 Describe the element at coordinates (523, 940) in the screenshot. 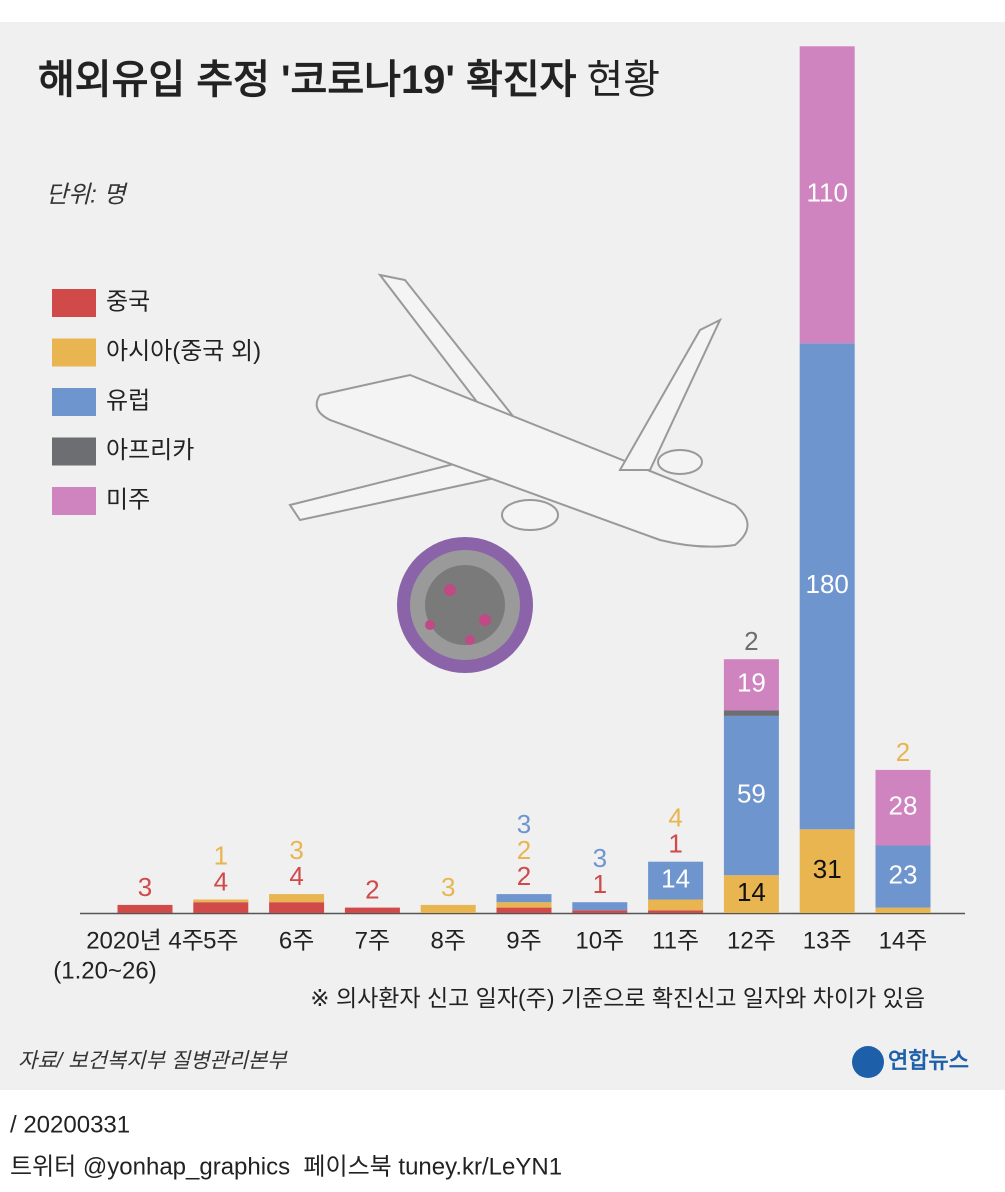

I see `x-tick-label: 9주` at that location.